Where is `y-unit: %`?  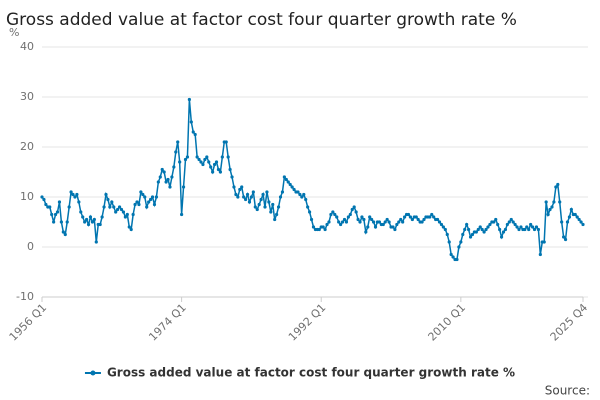
y-unit: % is located at coordinates (14, 32).